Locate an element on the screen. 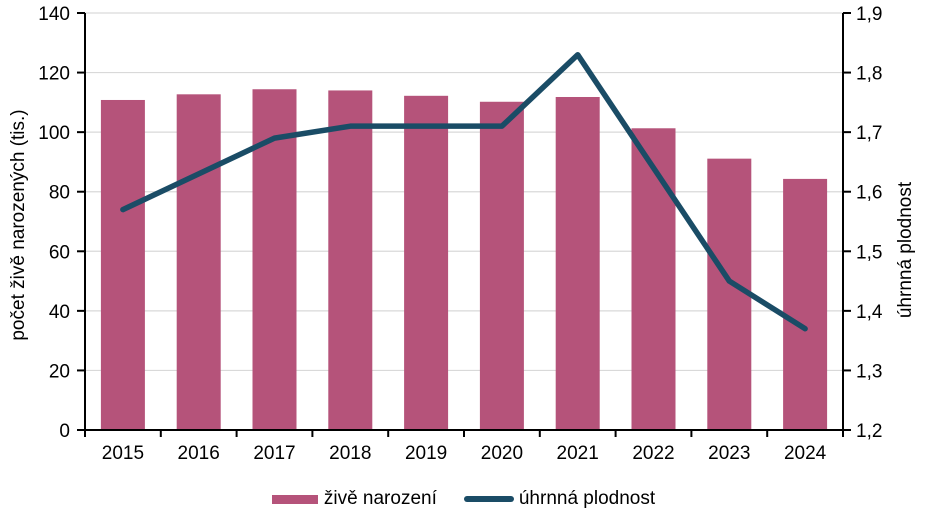  legend-item-births: živě narození is located at coordinates (354, 499).